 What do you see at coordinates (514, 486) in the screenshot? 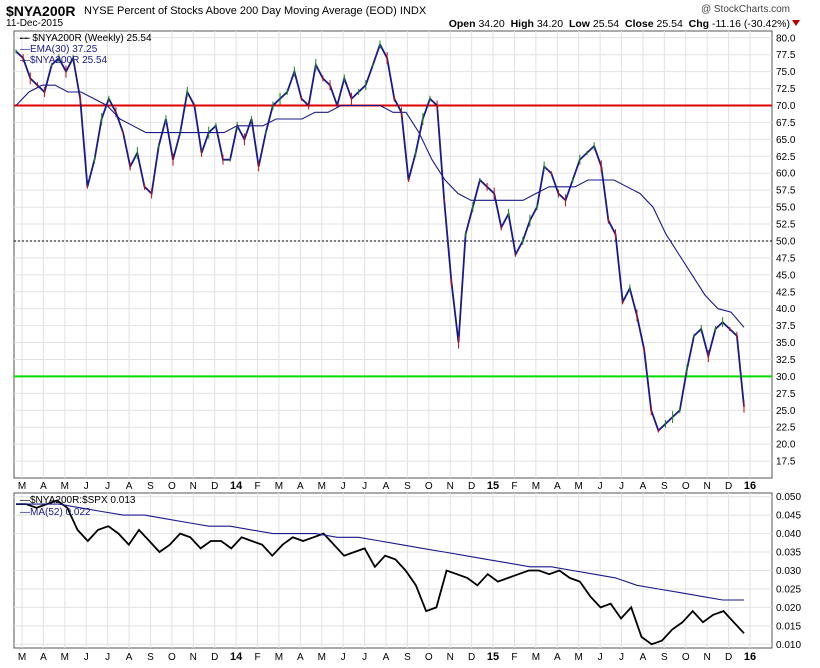
I see `main-x-tick-label: F` at bounding box center [514, 486].